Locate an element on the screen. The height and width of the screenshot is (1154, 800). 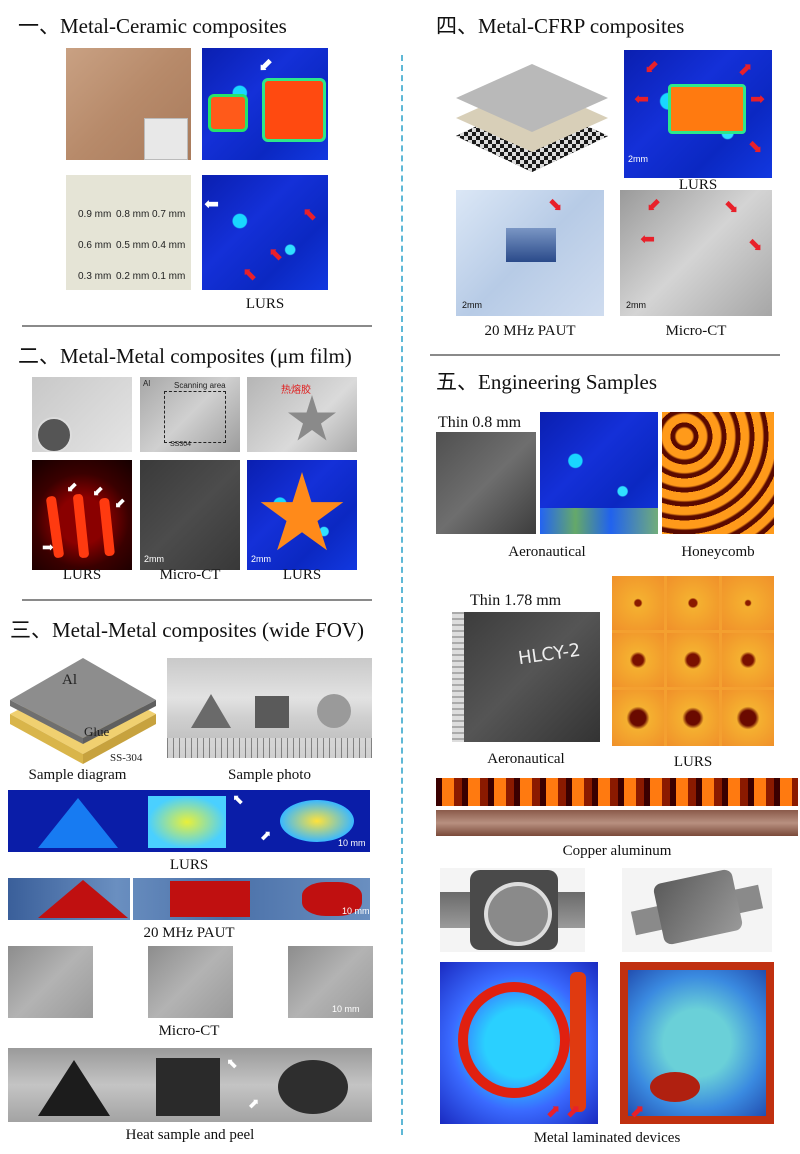
hole-label: 0.3 mm is located at coordinates (95, 276).